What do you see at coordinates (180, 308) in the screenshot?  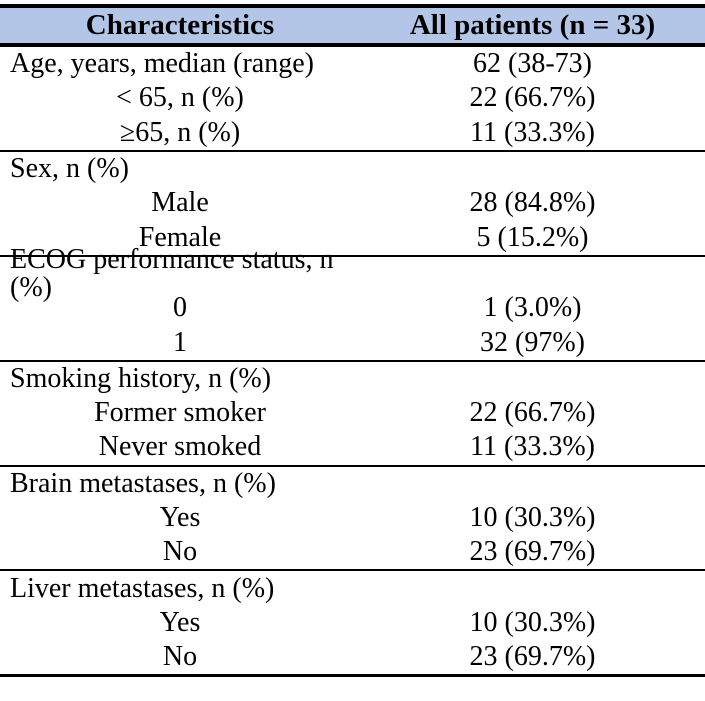 I see `row-label: 0` at bounding box center [180, 308].